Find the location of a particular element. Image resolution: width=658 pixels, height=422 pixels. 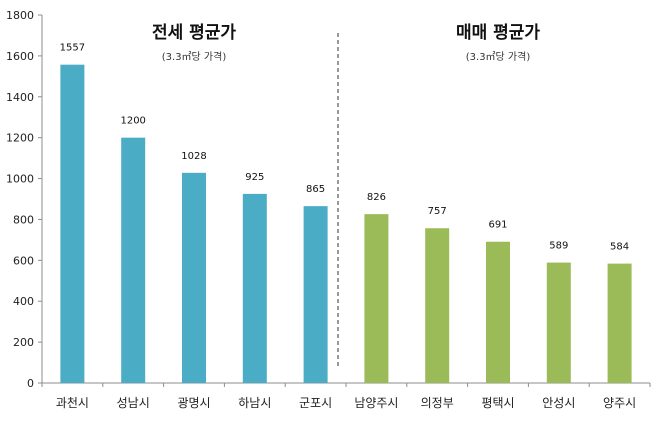

y-tick-label: 400 is located at coordinates (23, 301).